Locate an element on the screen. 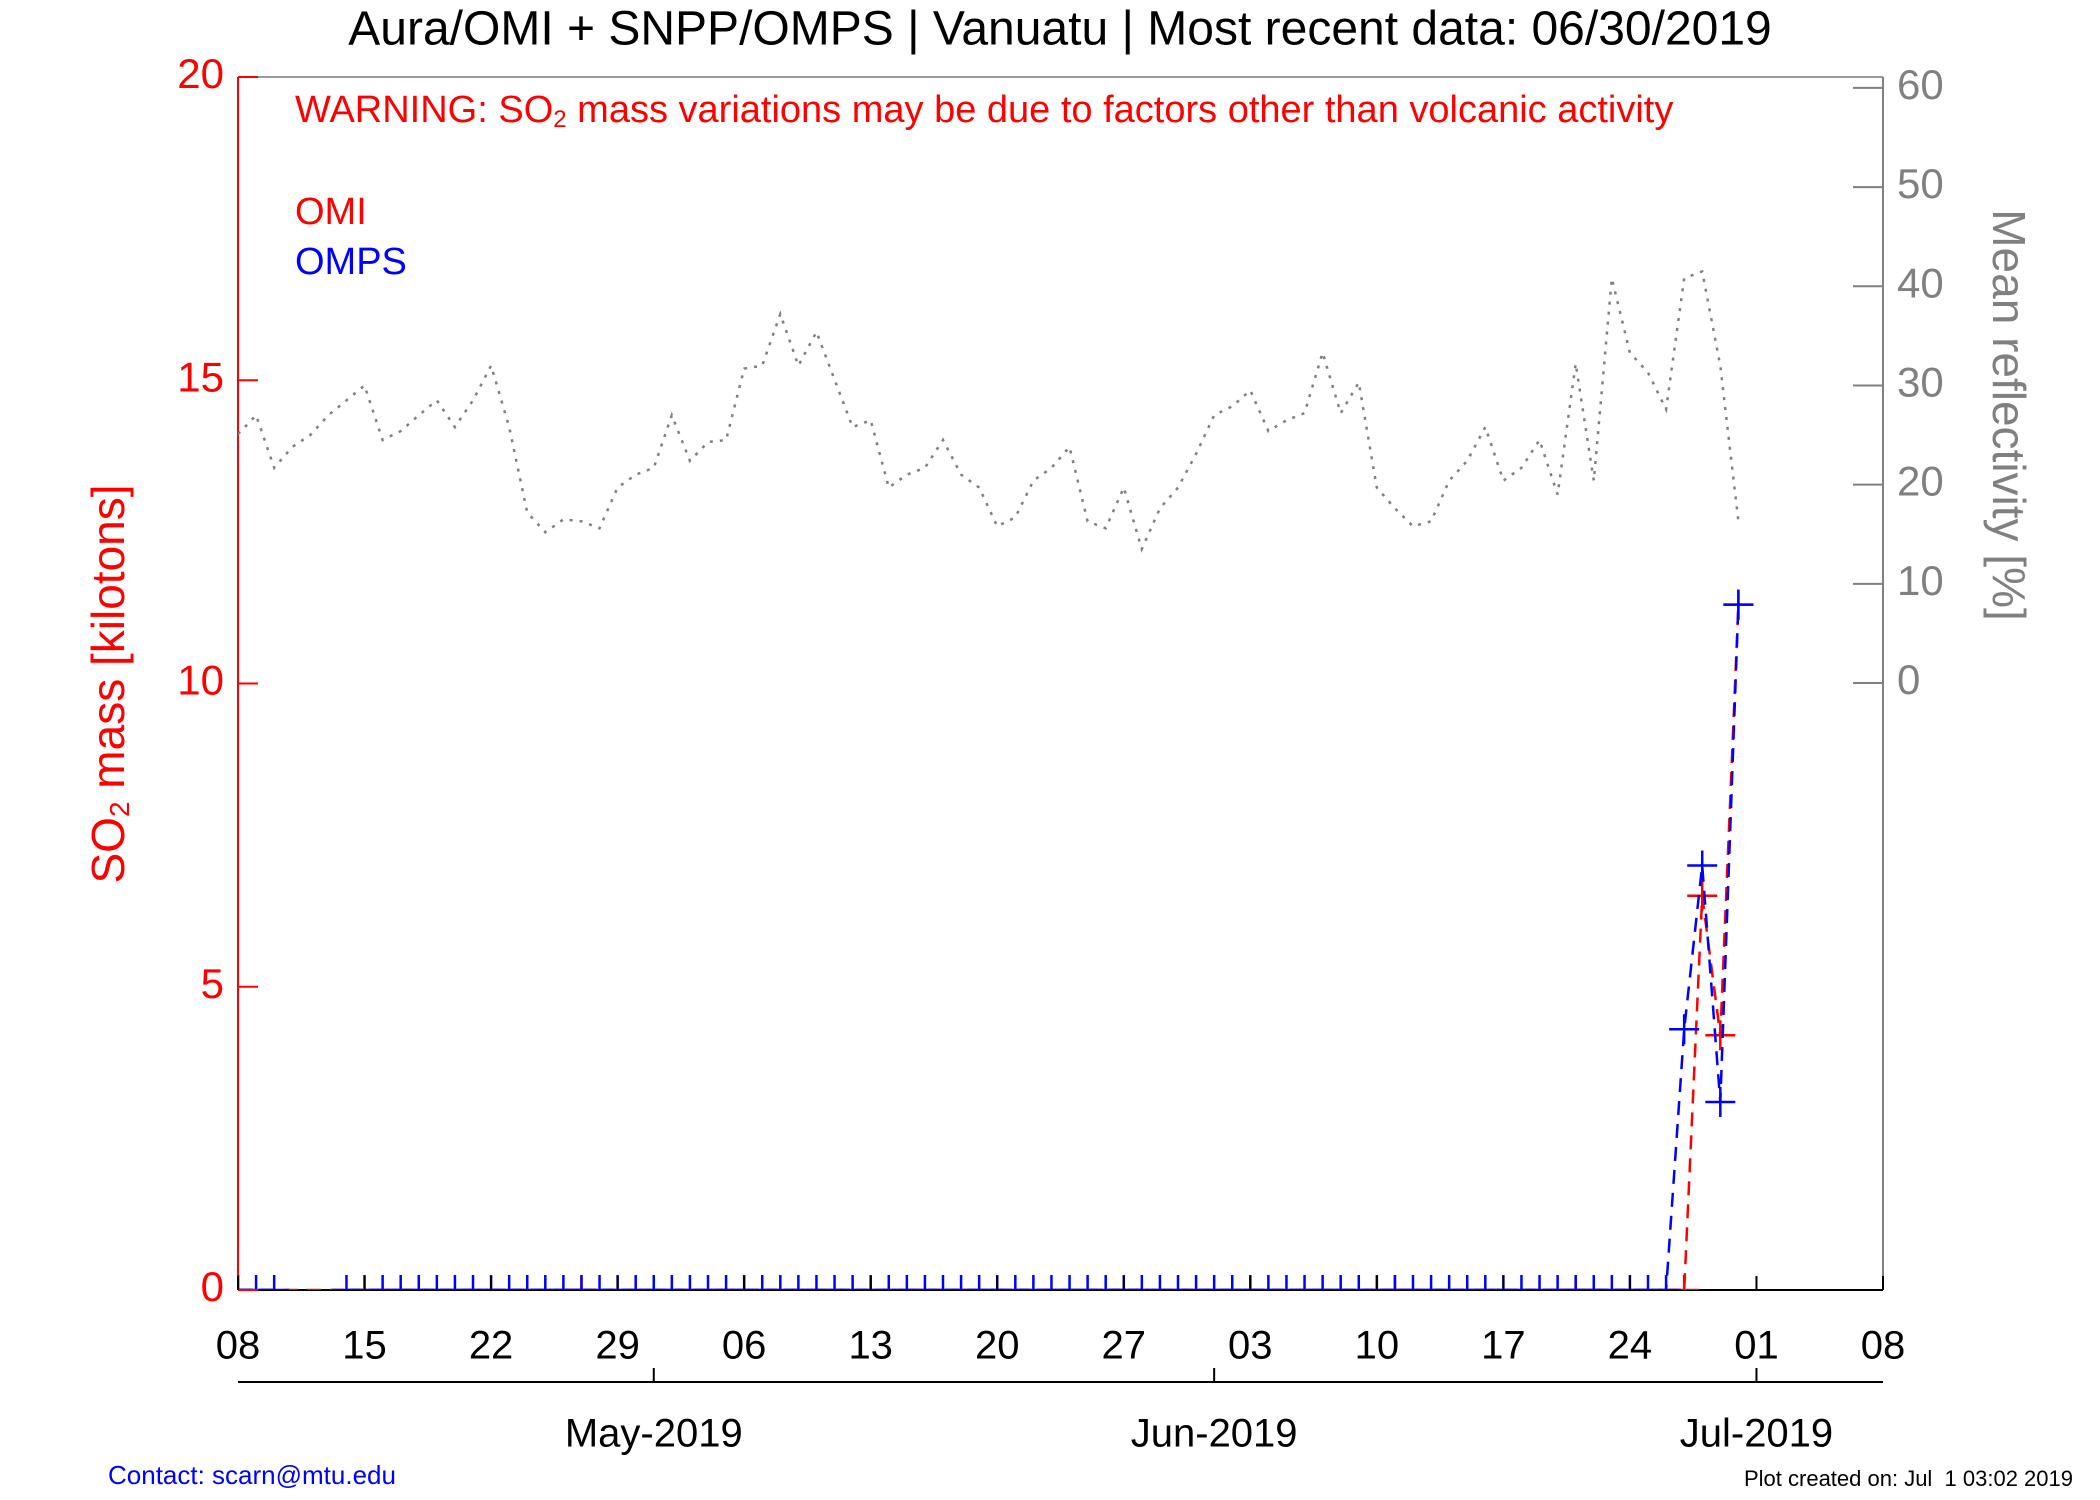  legend-entry: OMI is located at coordinates (331, 212).